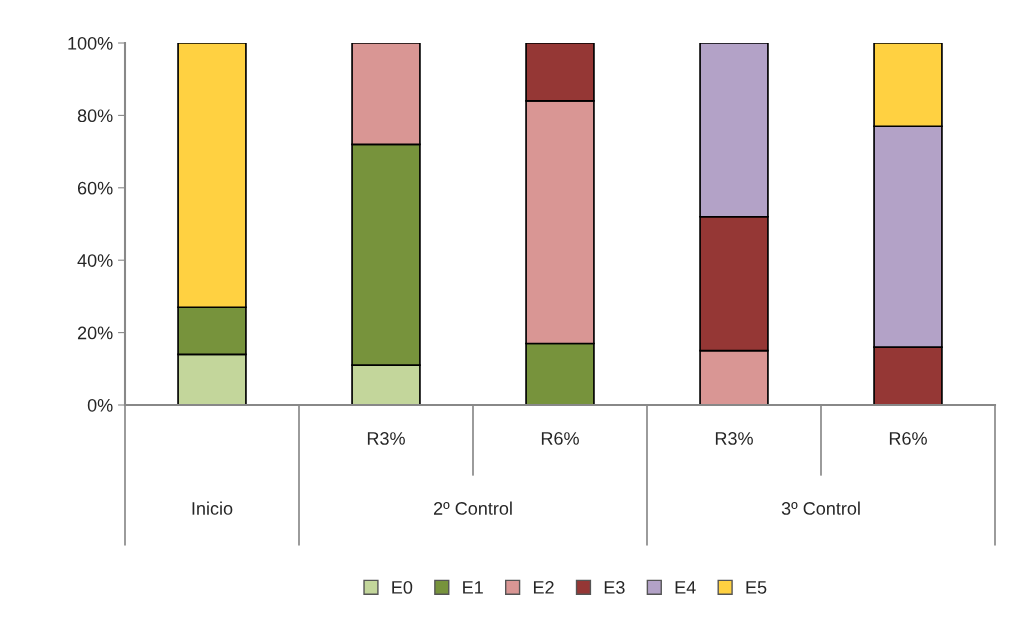  What do you see at coordinates (472, 508) in the screenshot?
I see `text: 2º Control` at bounding box center [472, 508].